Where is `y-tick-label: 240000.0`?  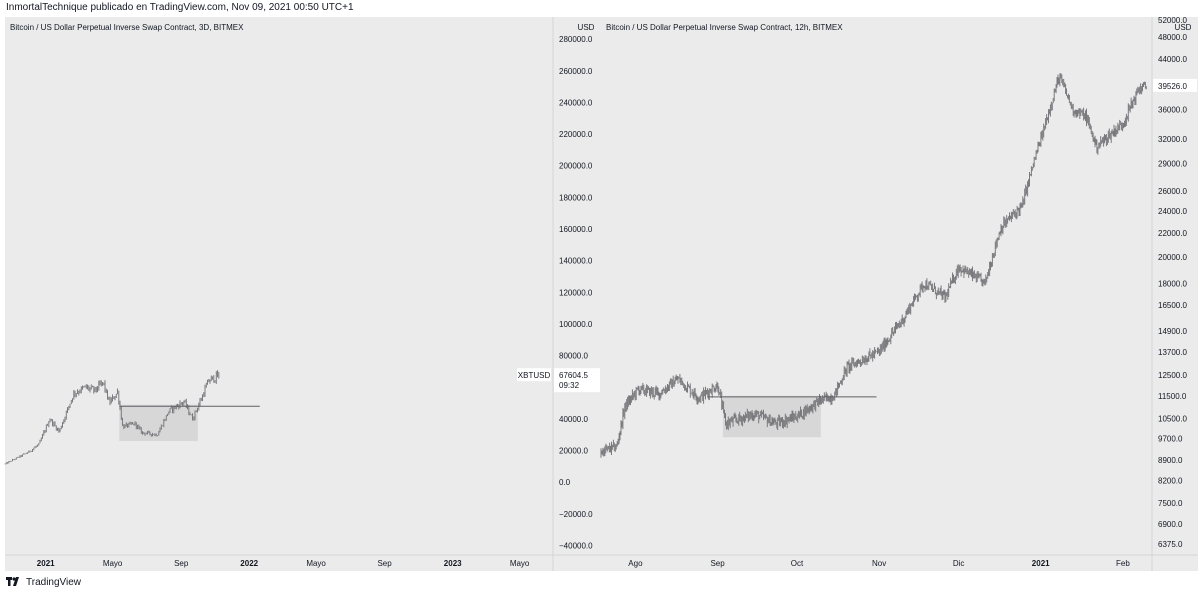 y-tick-label: 240000.0 is located at coordinates (576, 102).